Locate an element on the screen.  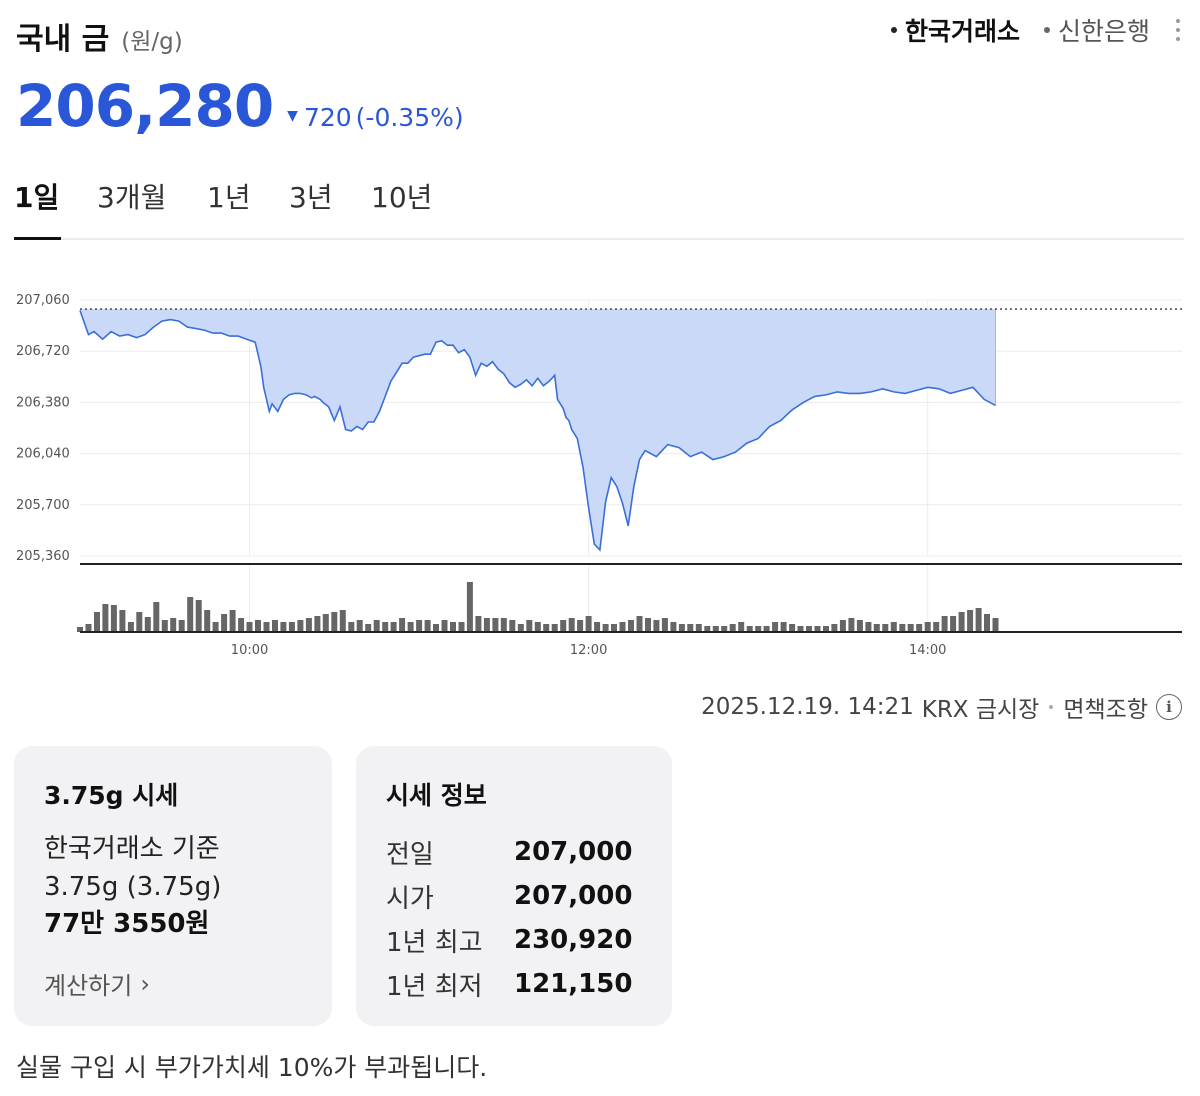
current-price: 206,280 is located at coordinates (145, 106).